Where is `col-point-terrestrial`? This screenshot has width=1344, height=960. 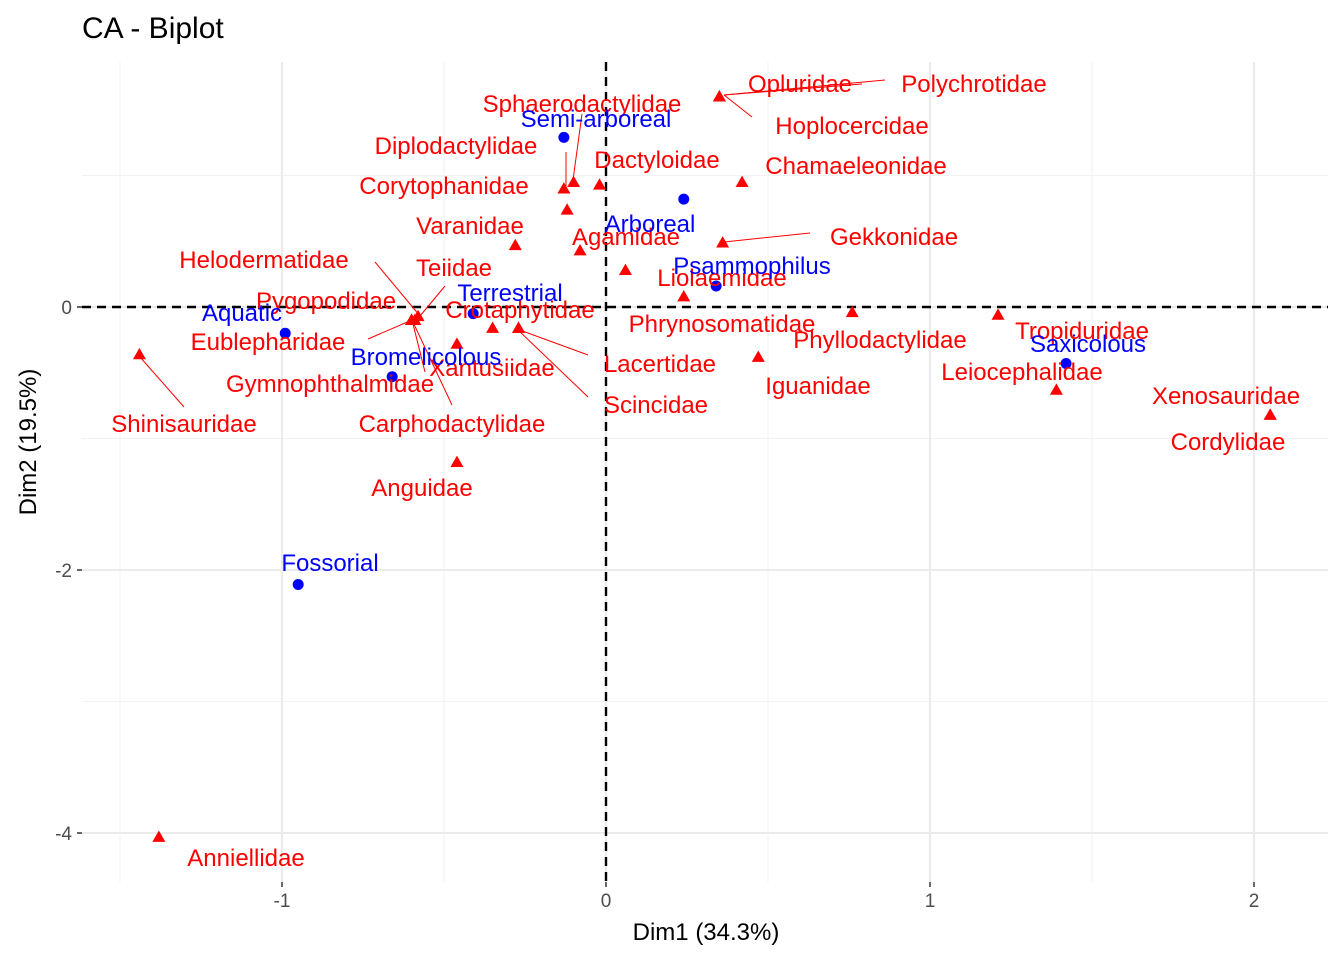 col-point-terrestrial is located at coordinates (473, 314).